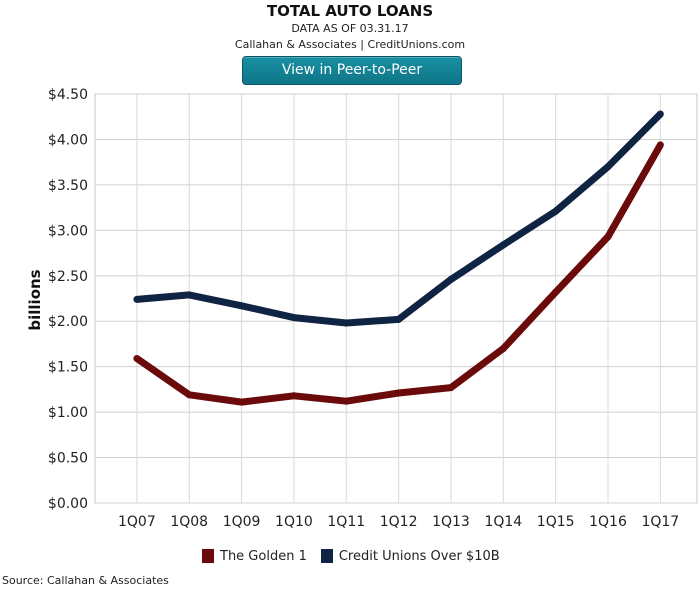  Describe the element at coordinates (208, 556) in the screenshot. I see `legend-swatch-golden1` at that location.